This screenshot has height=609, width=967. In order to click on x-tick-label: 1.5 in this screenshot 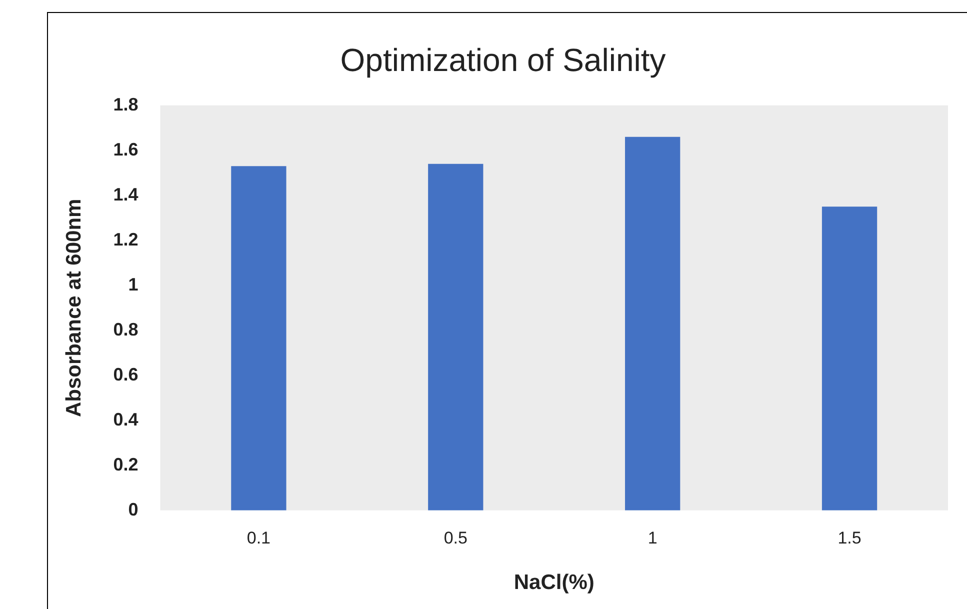, I will do `click(850, 538)`.